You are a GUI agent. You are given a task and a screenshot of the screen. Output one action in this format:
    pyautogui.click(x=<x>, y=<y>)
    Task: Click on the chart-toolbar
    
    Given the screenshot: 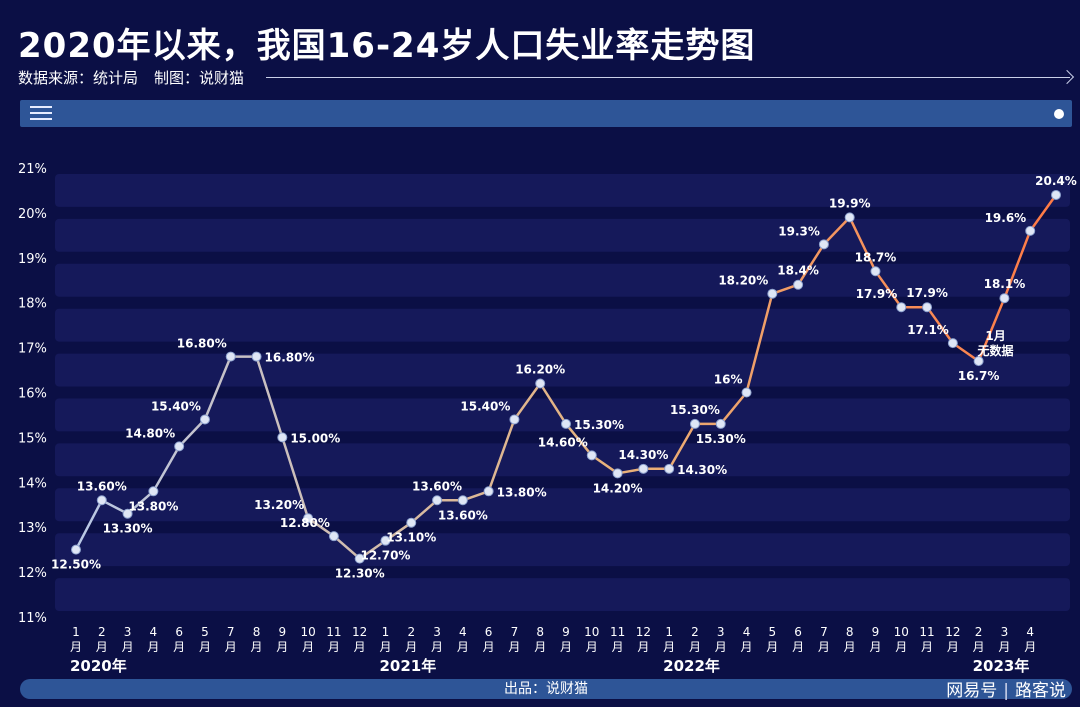 What is the action you would take?
    pyautogui.click(x=546, y=113)
    